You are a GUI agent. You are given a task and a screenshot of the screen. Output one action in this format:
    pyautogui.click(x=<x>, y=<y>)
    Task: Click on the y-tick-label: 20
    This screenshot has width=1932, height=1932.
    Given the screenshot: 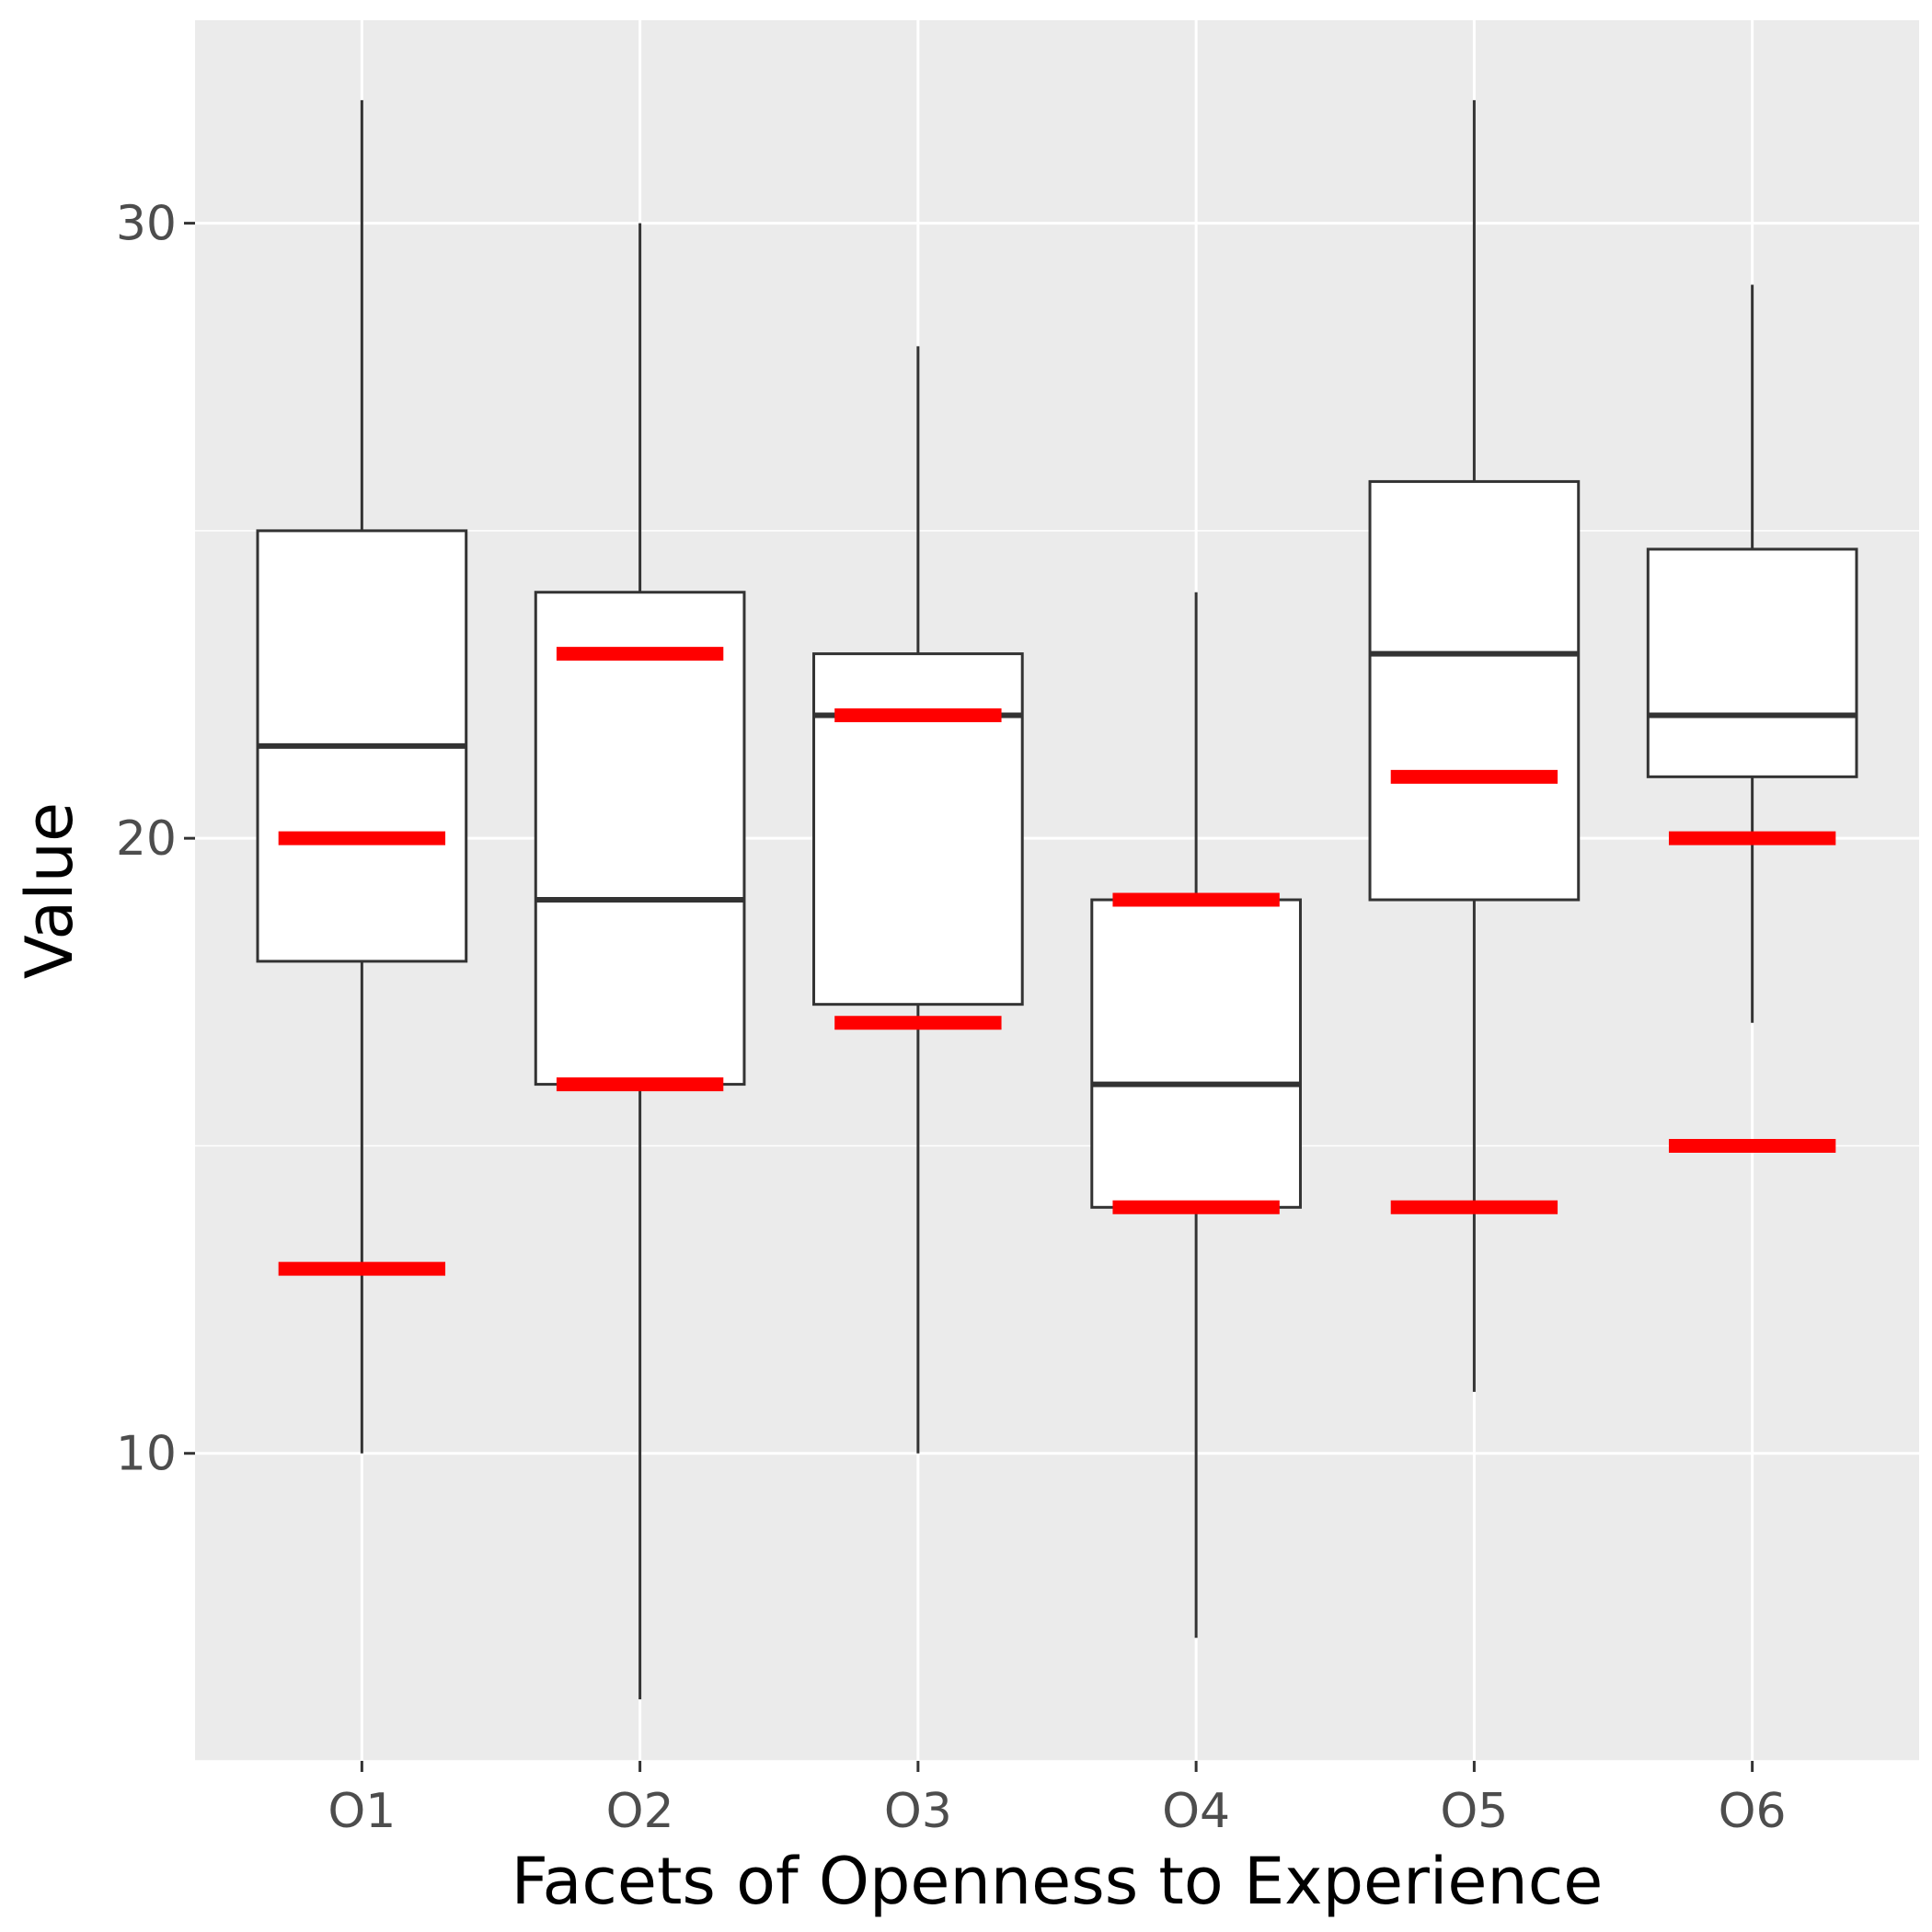 What is the action you would take?
    pyautogui.click(x=146, y=839)
    